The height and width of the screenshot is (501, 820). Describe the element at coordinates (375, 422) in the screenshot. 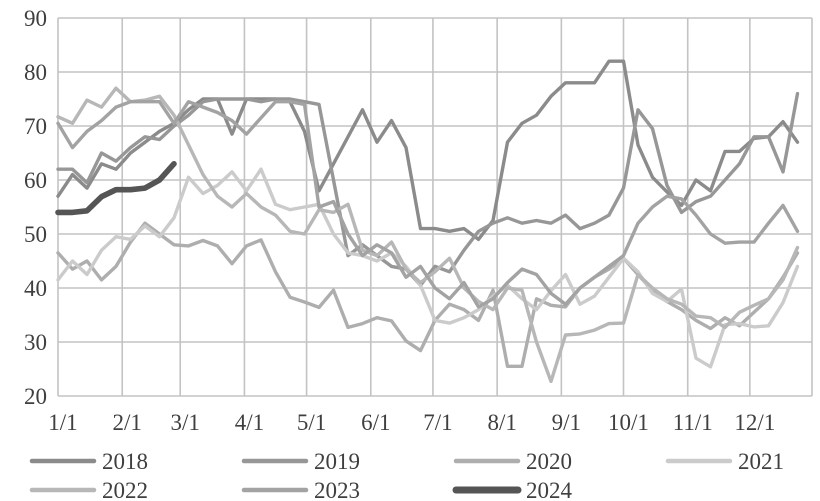

I see `x-axis-tick-label: 6/1` at that location.